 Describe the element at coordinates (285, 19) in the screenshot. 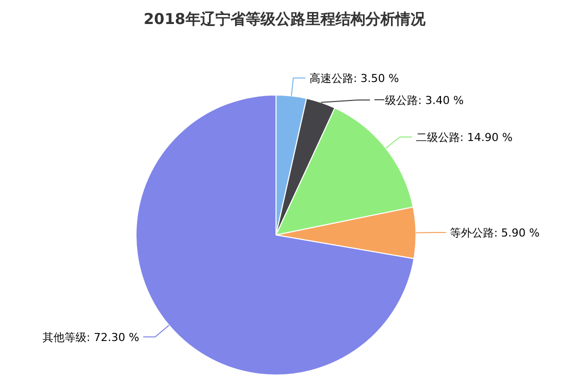

I see `chart-title: 2018年辽宁省等级公路里程结构分析情况` at that location.